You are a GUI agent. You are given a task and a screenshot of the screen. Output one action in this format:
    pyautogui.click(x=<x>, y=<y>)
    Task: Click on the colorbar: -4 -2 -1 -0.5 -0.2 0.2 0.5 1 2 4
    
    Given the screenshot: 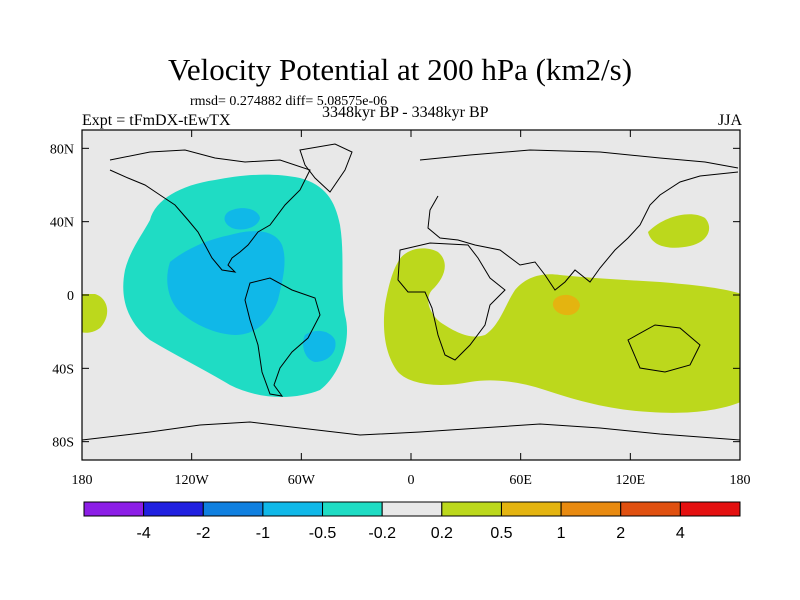 What is the action you would take?
    pyautogui.click(x=412, y=521)
    